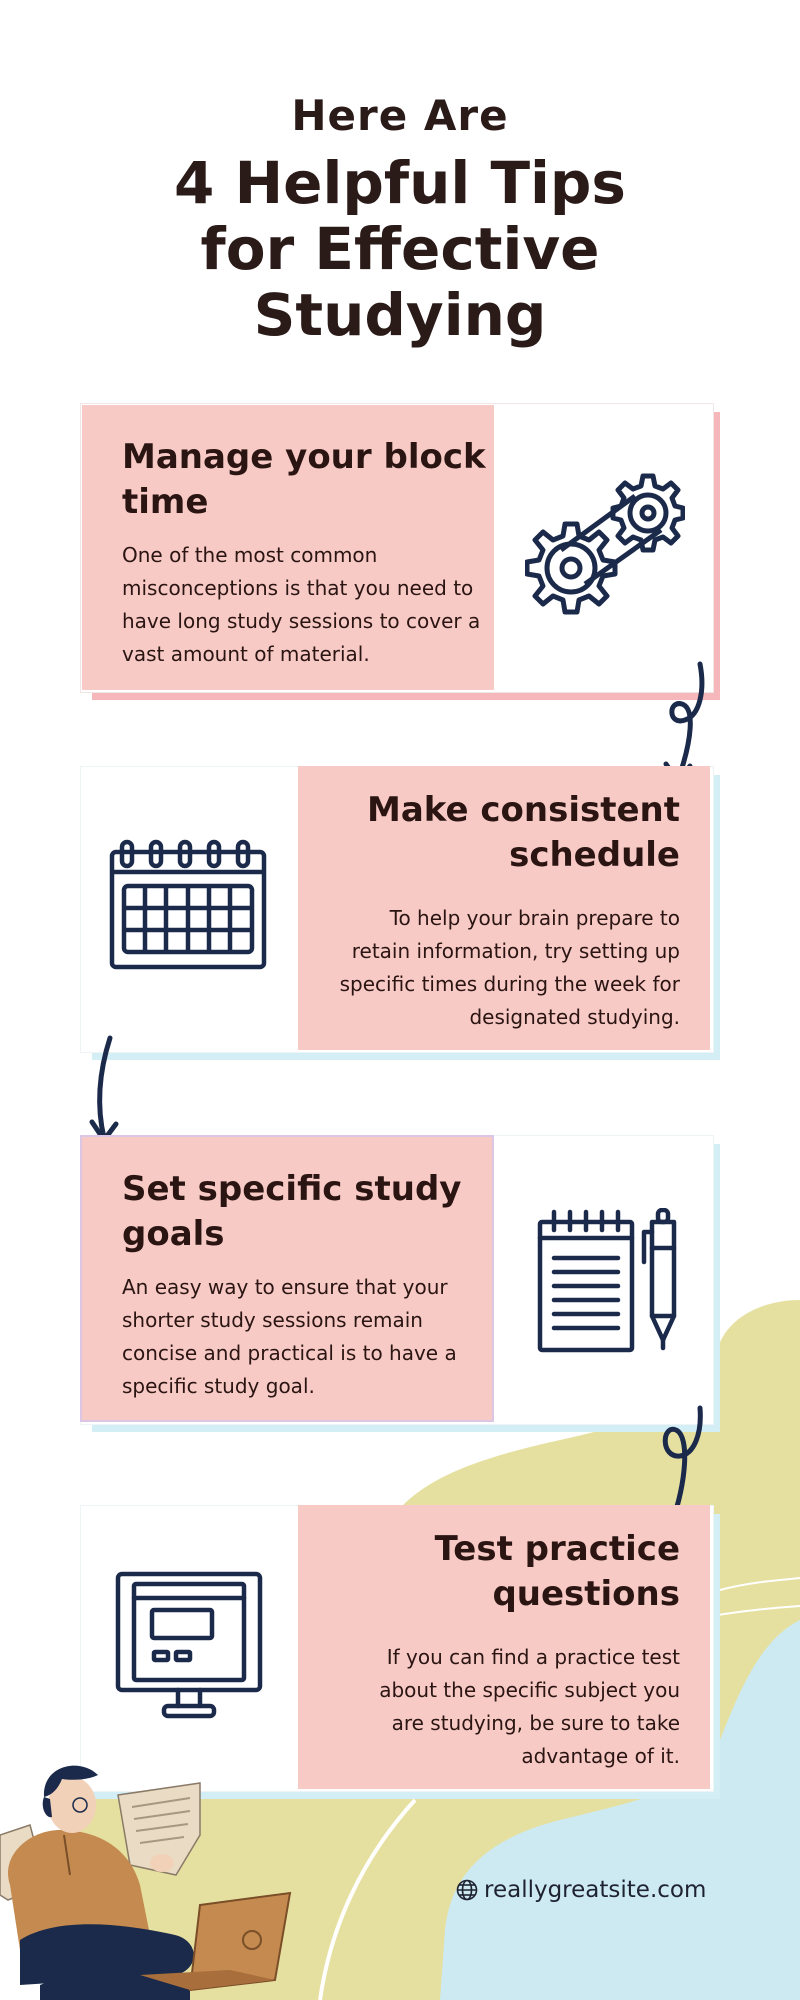 The width and height of the screenshot is (800, 2000). I want to click on notepad-pen-icon, so click(611, 1280).